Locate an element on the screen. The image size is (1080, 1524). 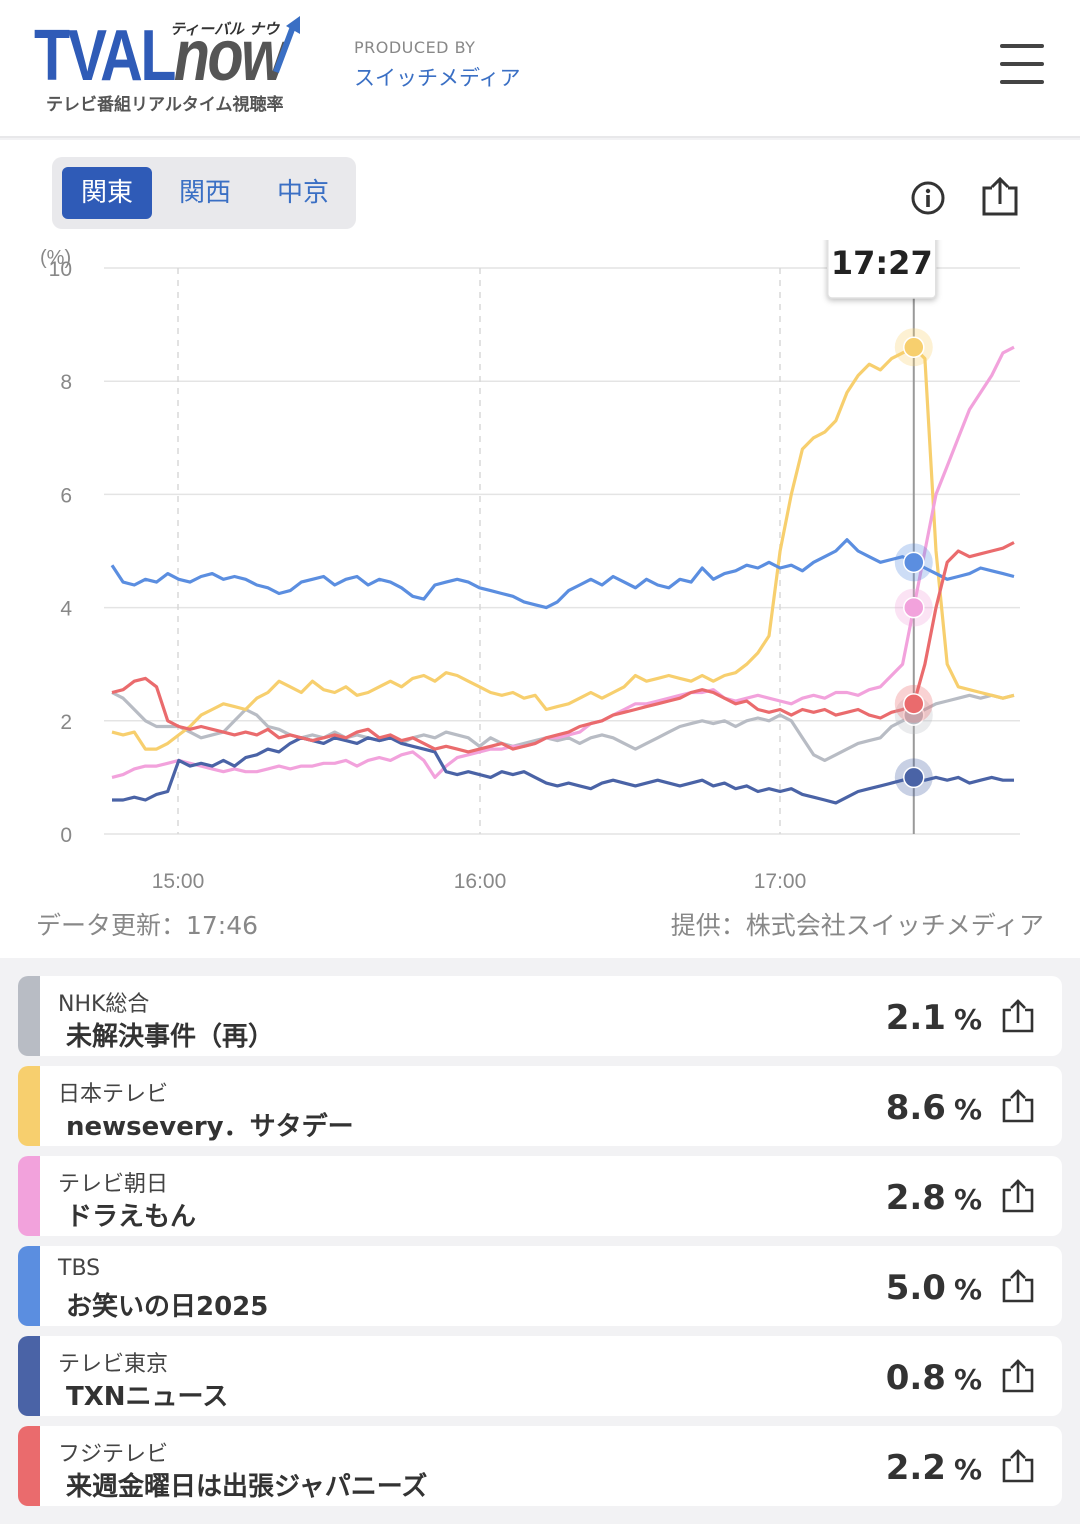
data-updated-text: データ更新：17:46 is located at coordinates (147, 925).